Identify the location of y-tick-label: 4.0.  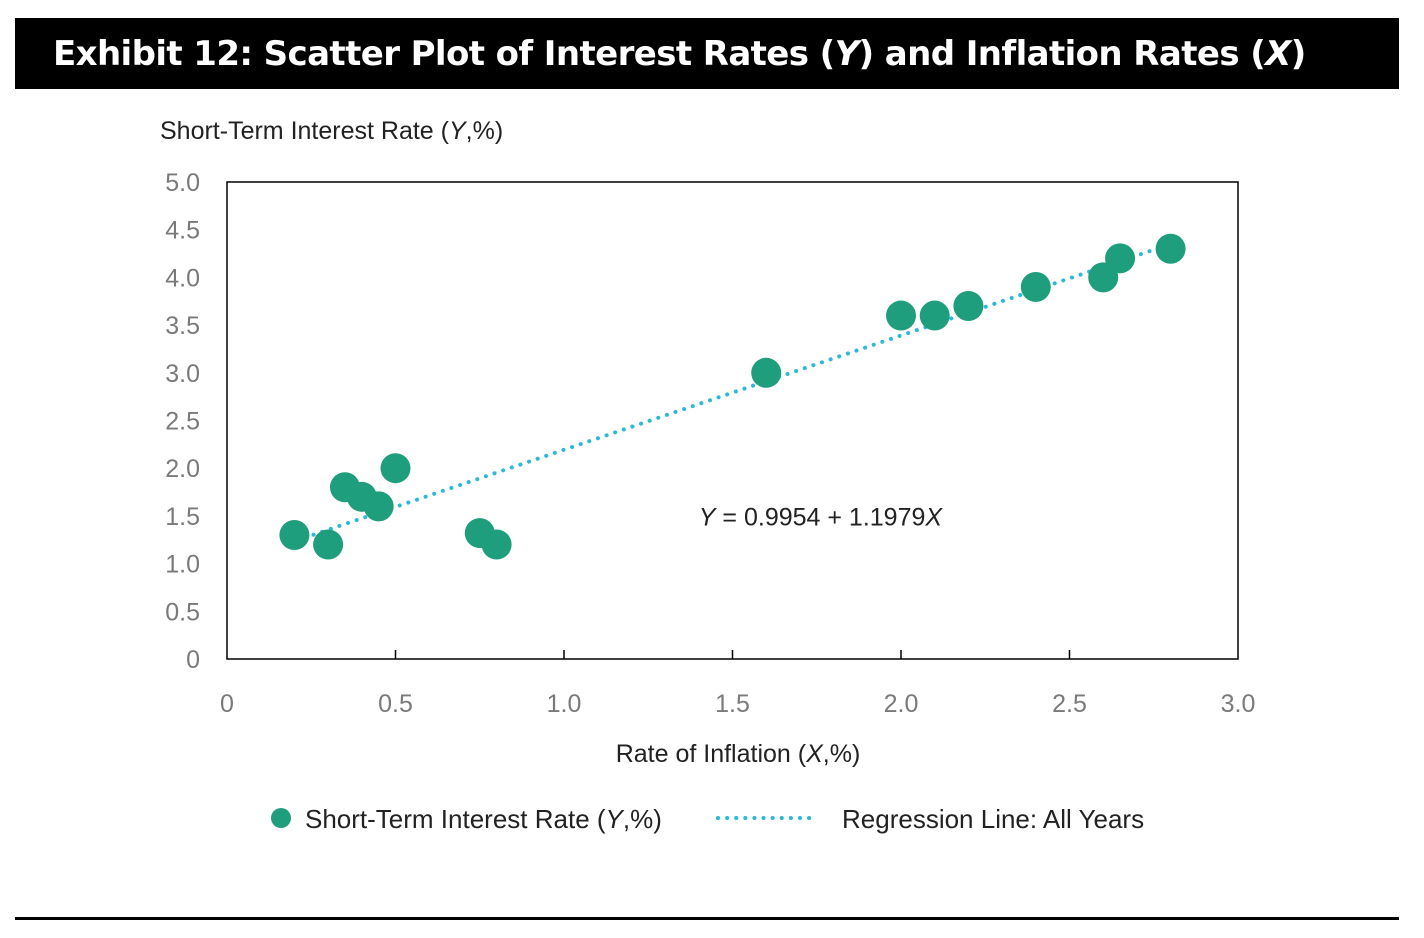
(182, 278).